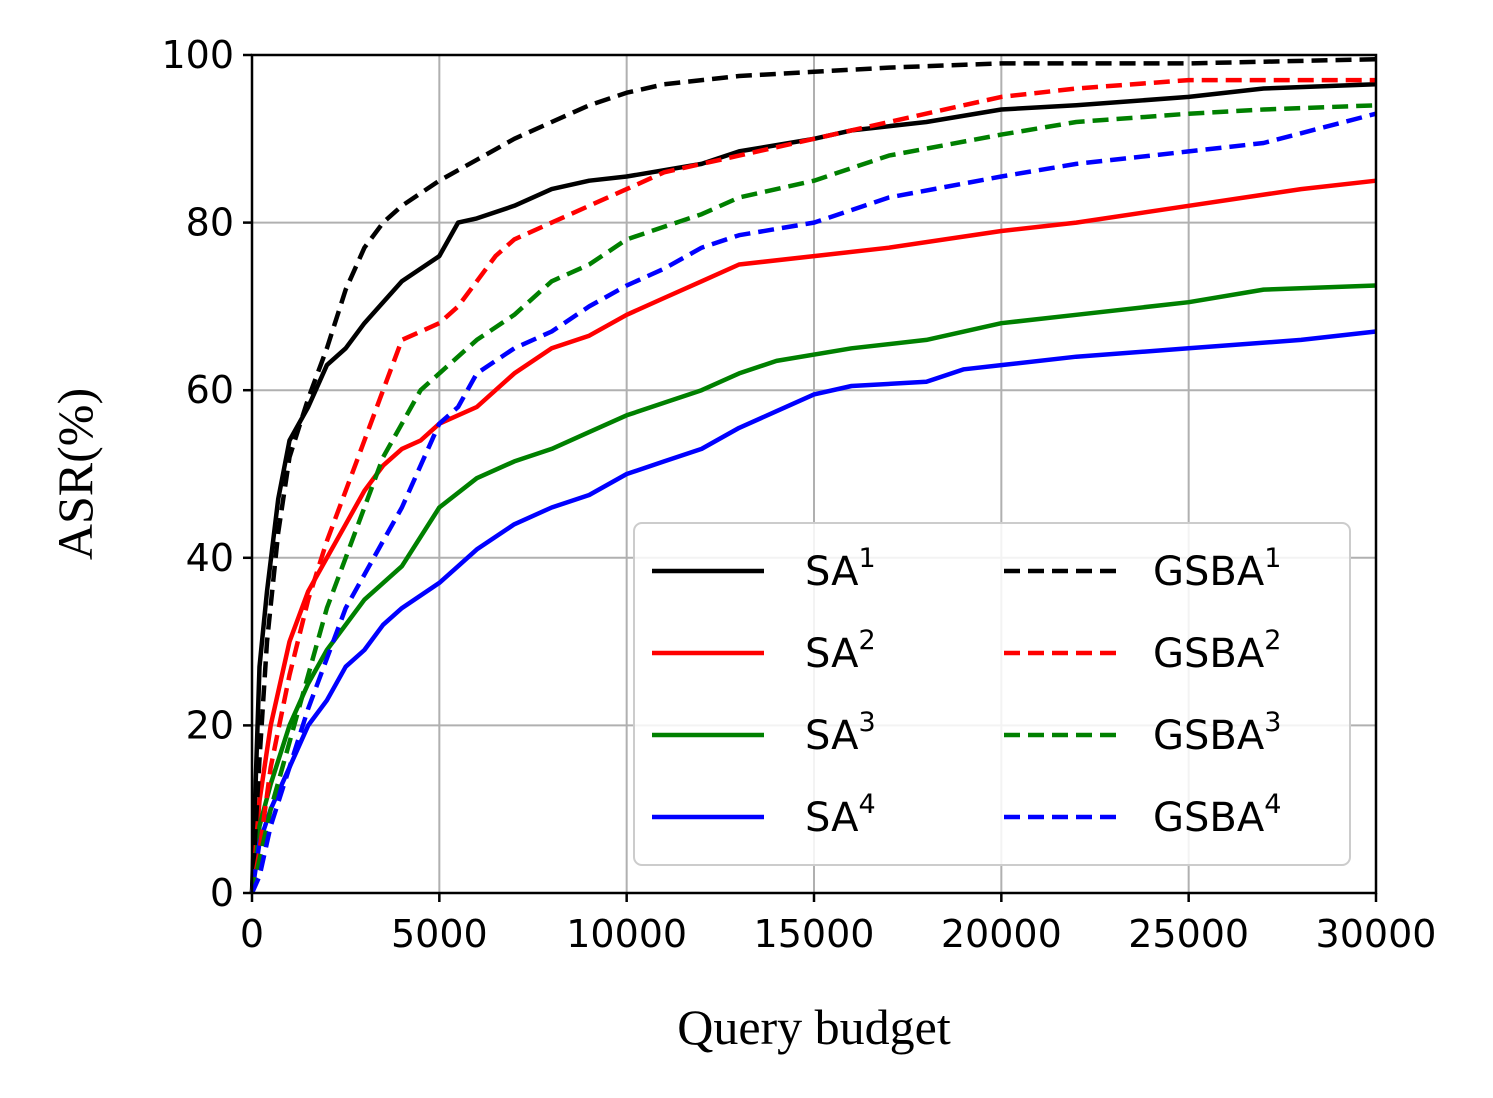  I want to click on legend-label: SA3, so click(840, 733).